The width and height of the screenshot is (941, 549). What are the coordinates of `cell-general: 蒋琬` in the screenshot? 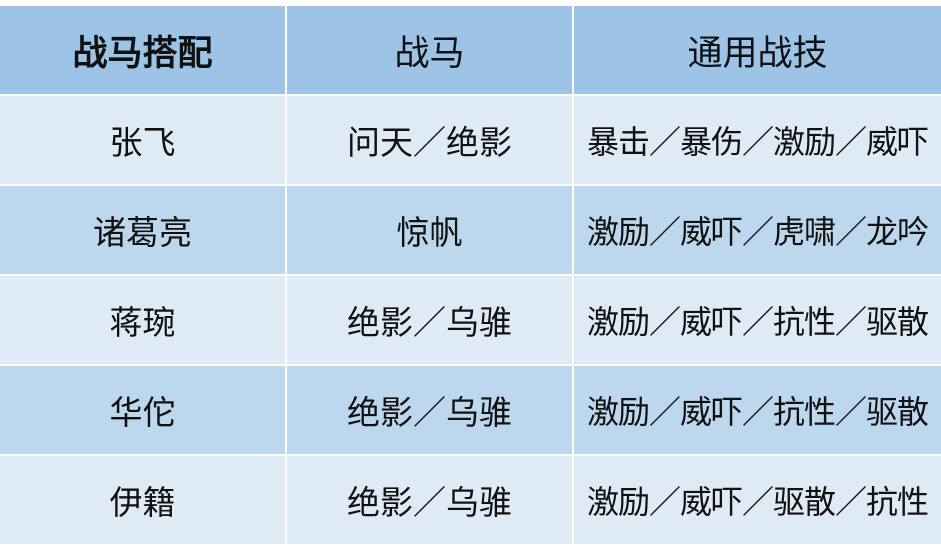 It's located at (142, 320).